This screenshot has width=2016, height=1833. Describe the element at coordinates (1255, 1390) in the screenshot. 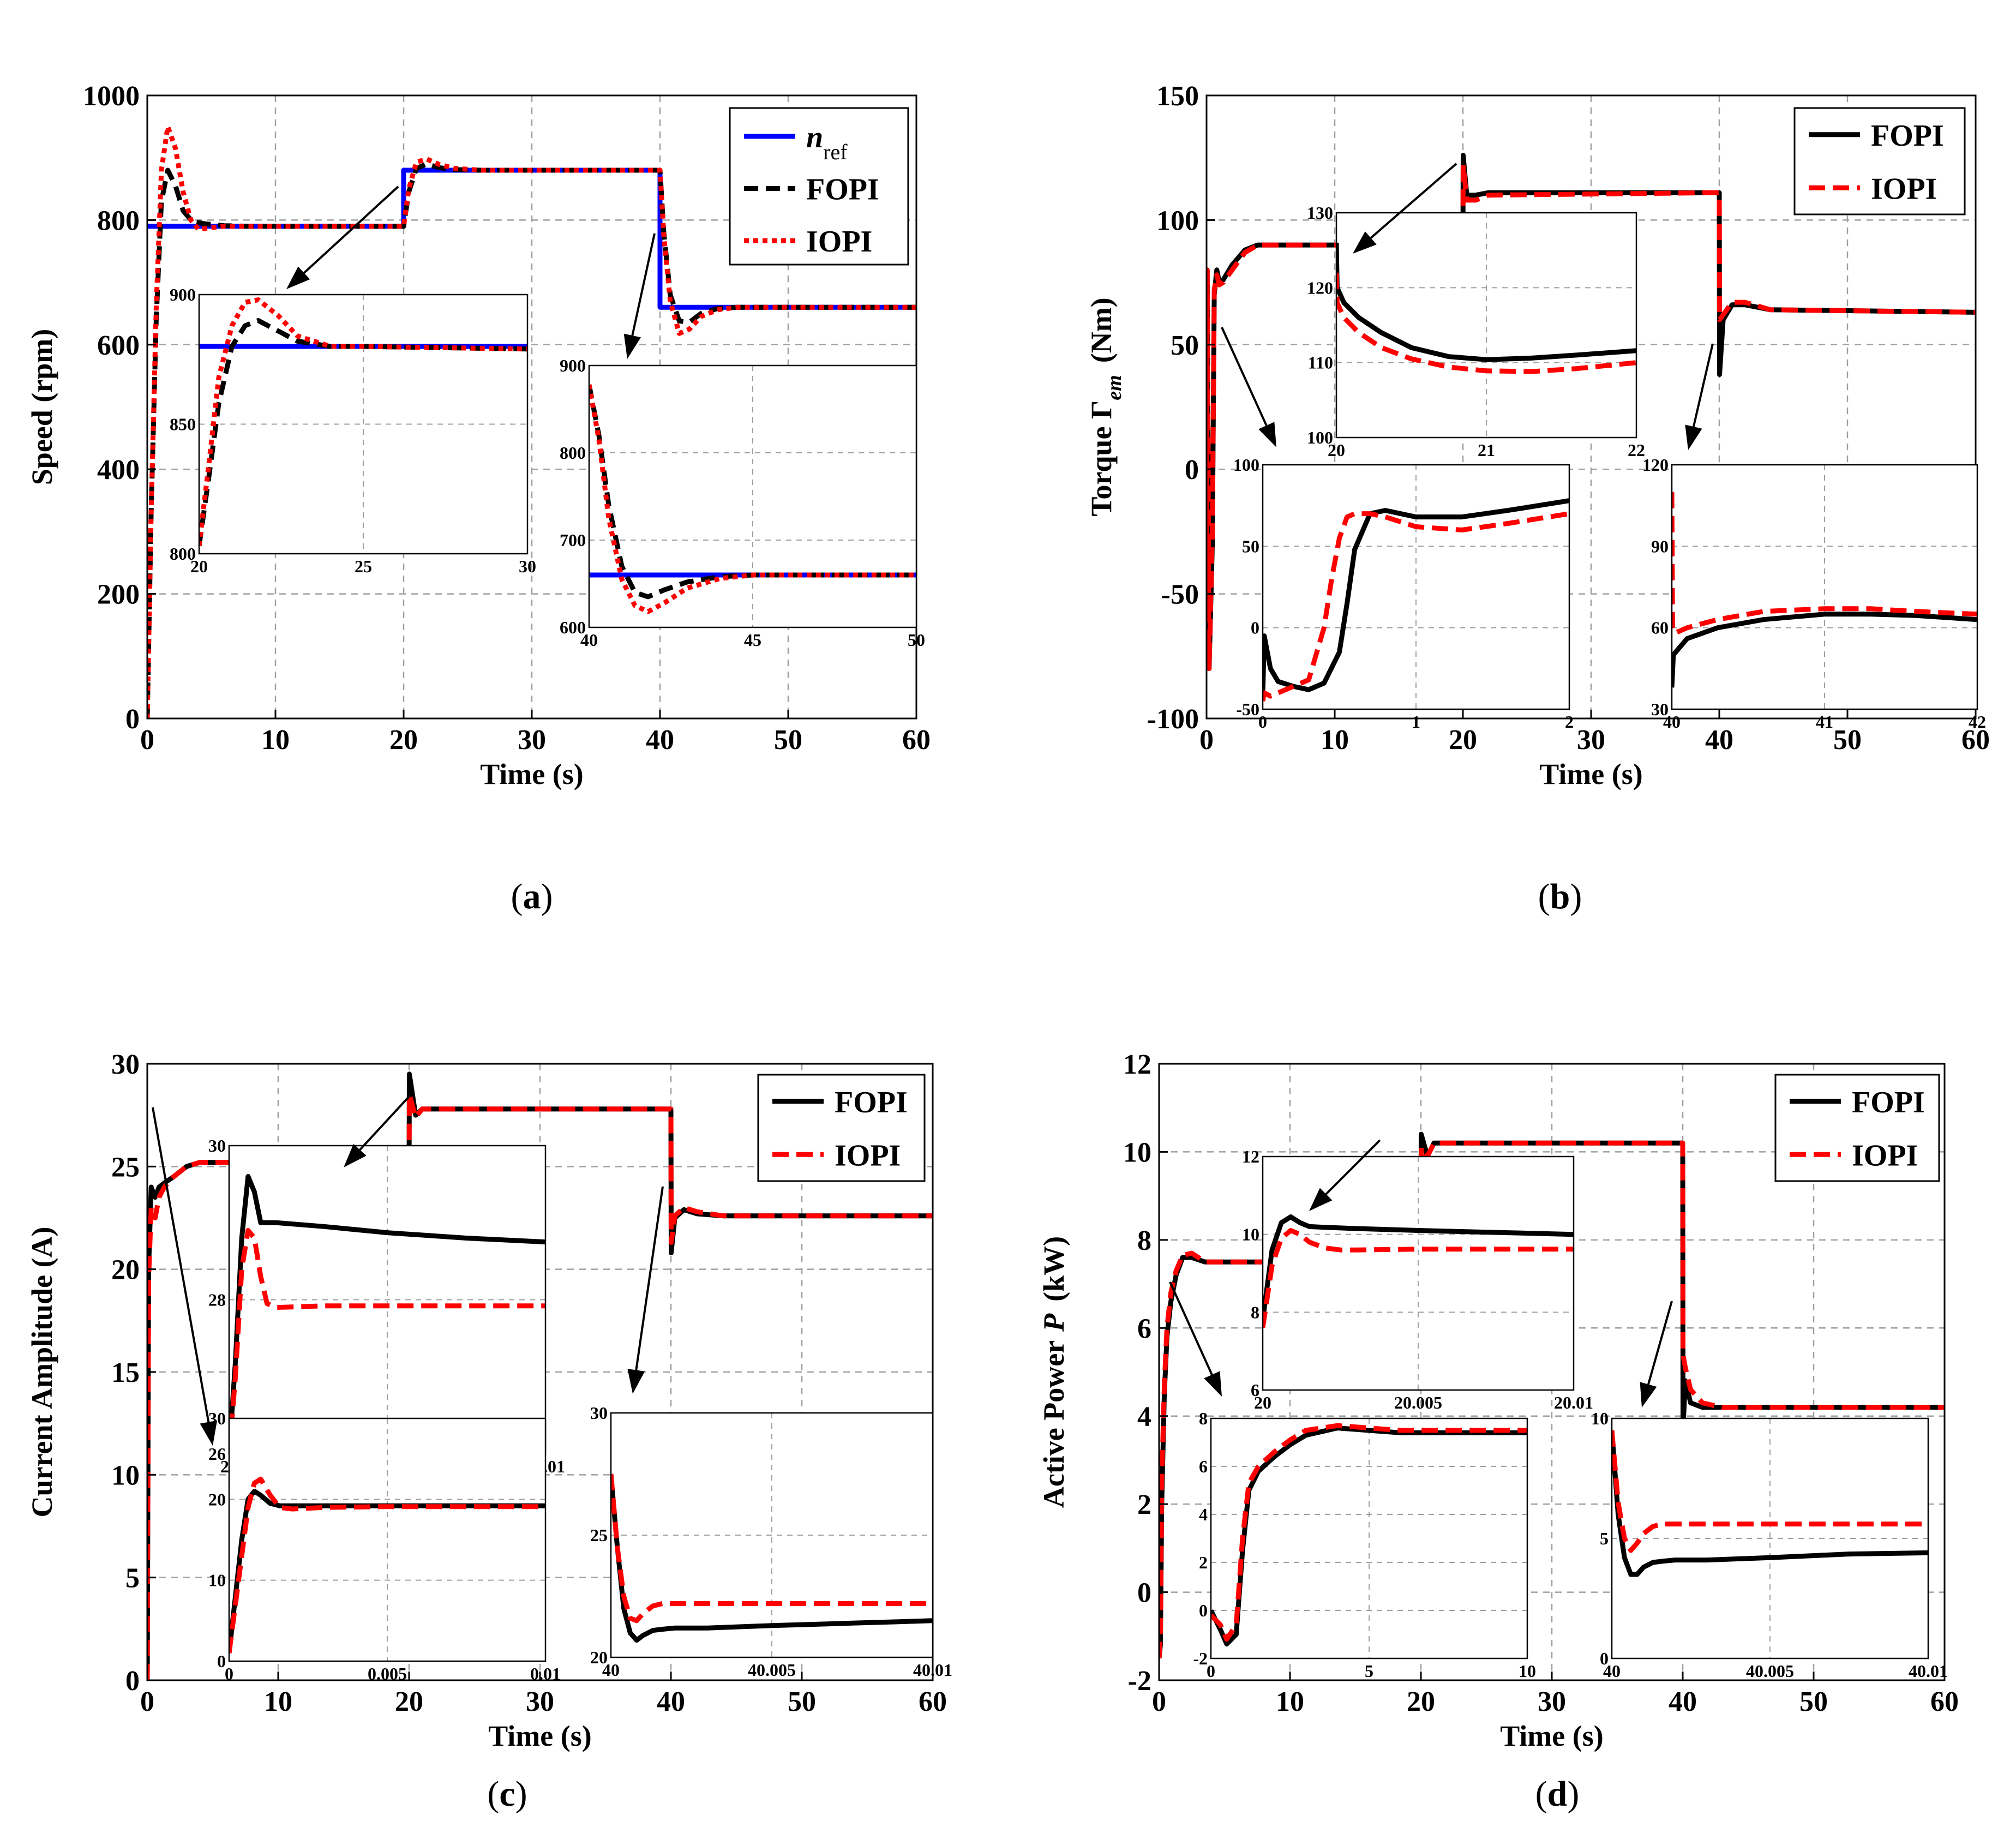

I see `inset-y-tick-label: 6` at that location.